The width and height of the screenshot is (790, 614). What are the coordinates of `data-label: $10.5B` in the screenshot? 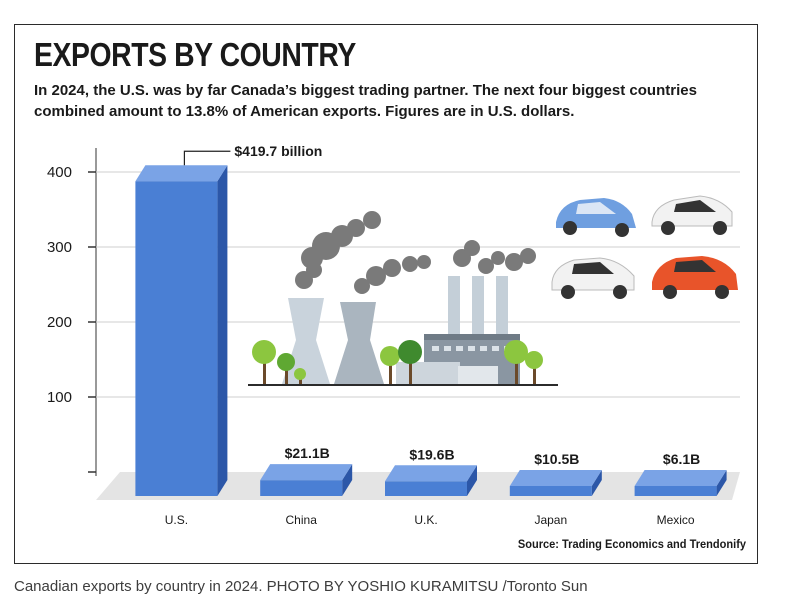 It's located at (556, 459).